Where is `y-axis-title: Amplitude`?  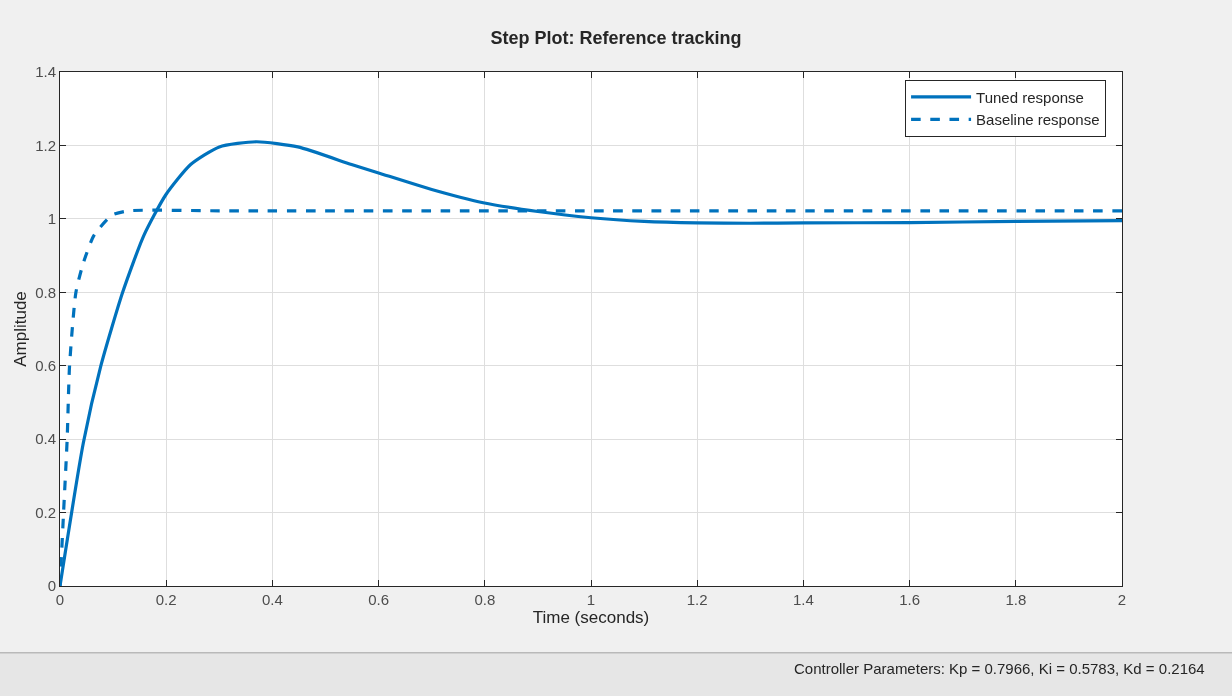
y-axis-title: Amplitude is located at coordinates (20, 329).